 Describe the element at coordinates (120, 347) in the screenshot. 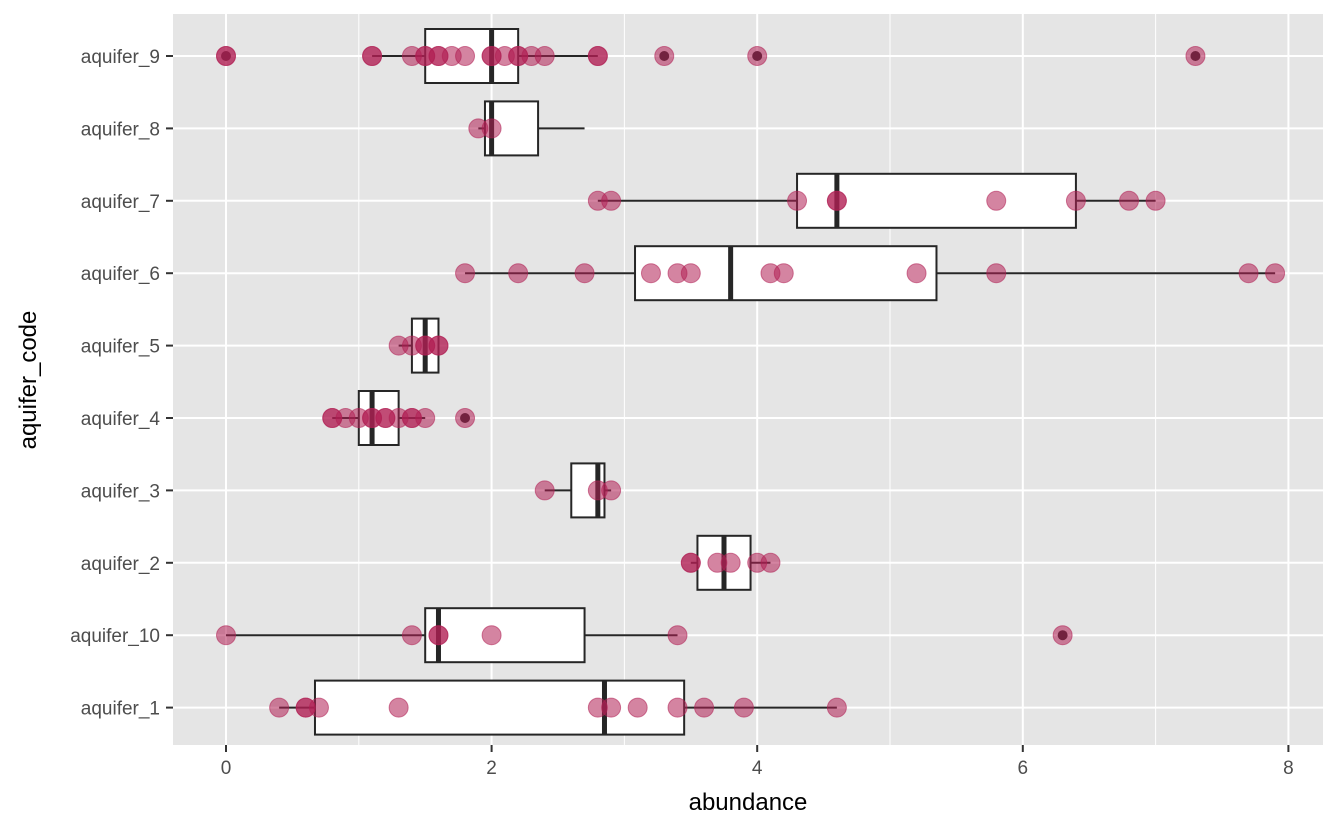

I see `y-tick-label: aquifer_5` at that location.